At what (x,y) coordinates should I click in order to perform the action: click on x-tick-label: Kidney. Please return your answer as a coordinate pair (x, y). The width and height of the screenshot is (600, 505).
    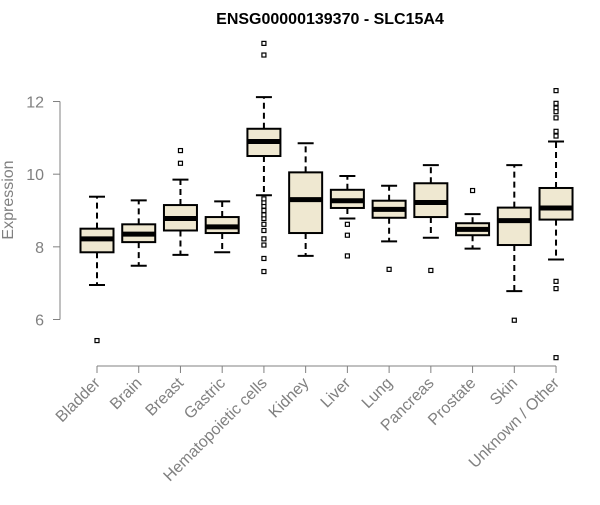
    Looking at the image, I should click on (289, 398).